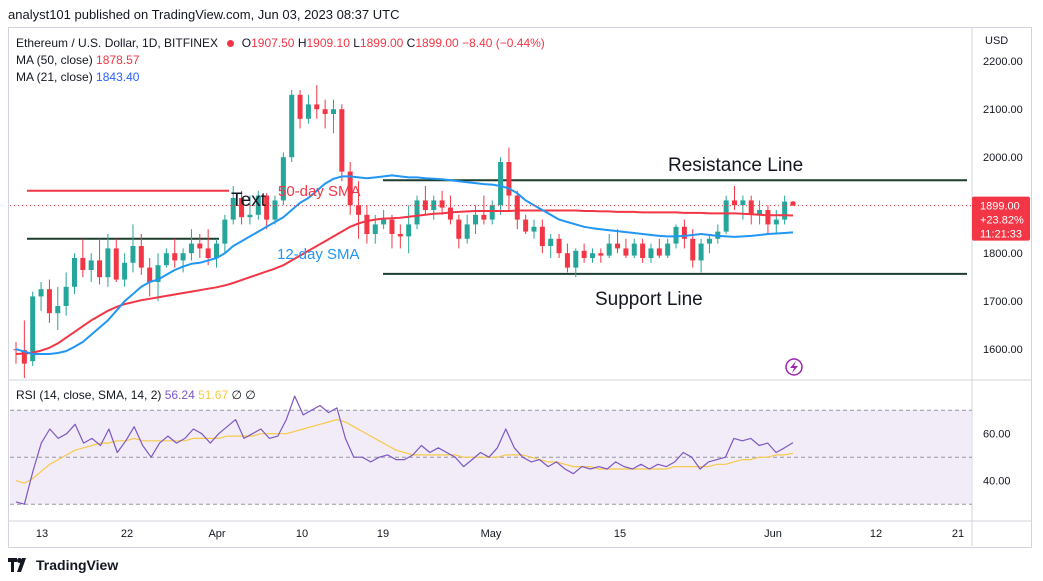 Image resolution: width=1043 pixels, height=581 pixels. Describe the element at coordinates (89, 395) in the screenshot. I see `rsi-label: RSI (14, close, SMA, 14, 2)` at that location.